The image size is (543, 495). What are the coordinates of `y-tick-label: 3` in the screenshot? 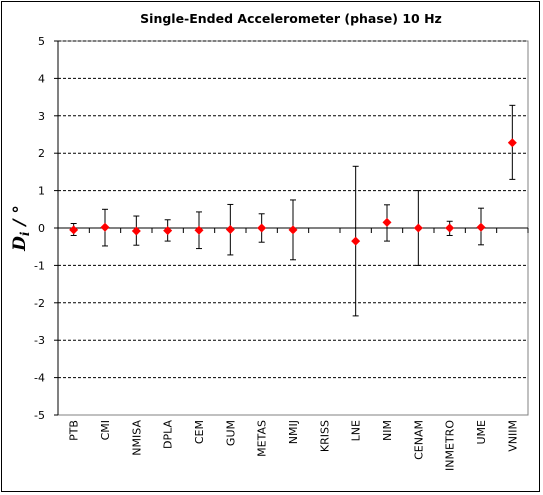 It's located at (41, 116).